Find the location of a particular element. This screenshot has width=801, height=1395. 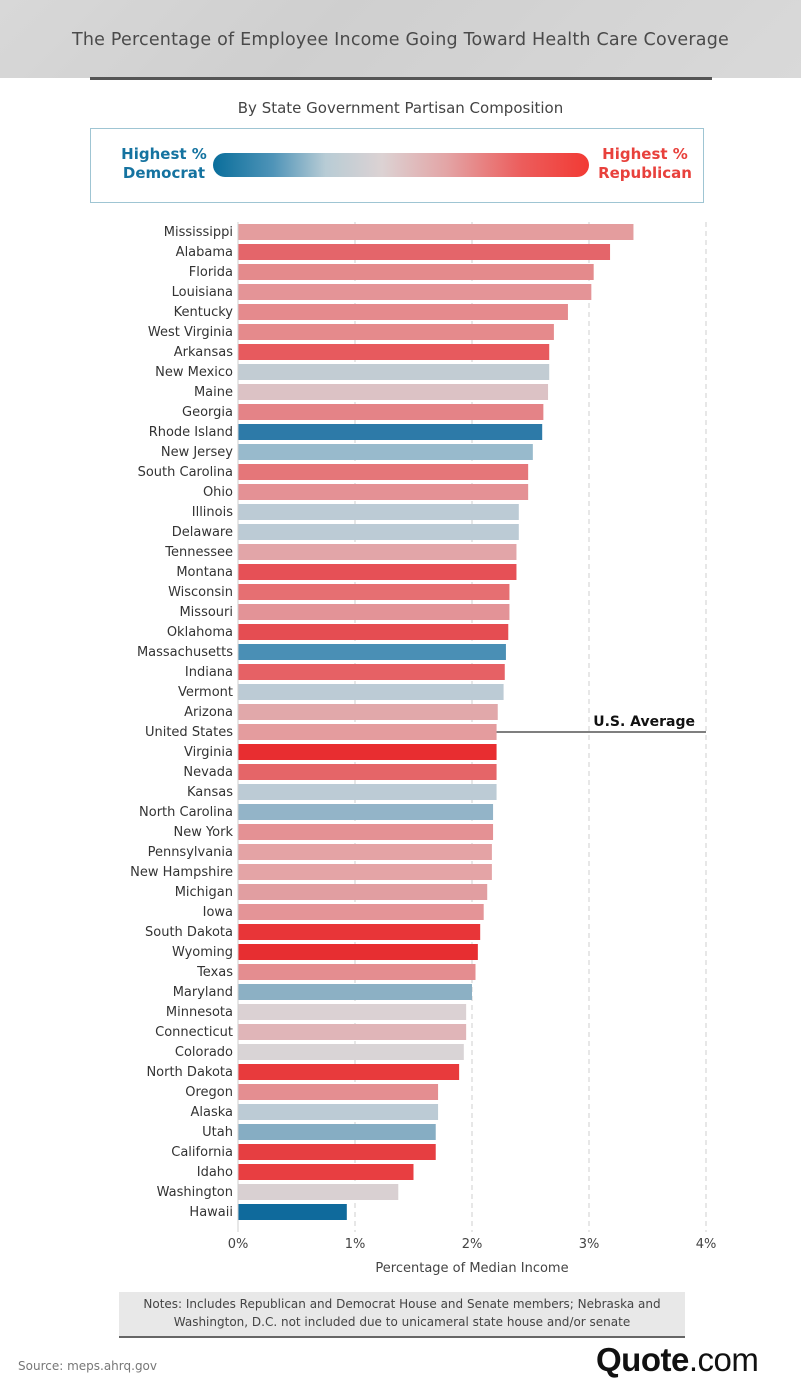

brand-name: Quote is located at coordinates (642, 1359).